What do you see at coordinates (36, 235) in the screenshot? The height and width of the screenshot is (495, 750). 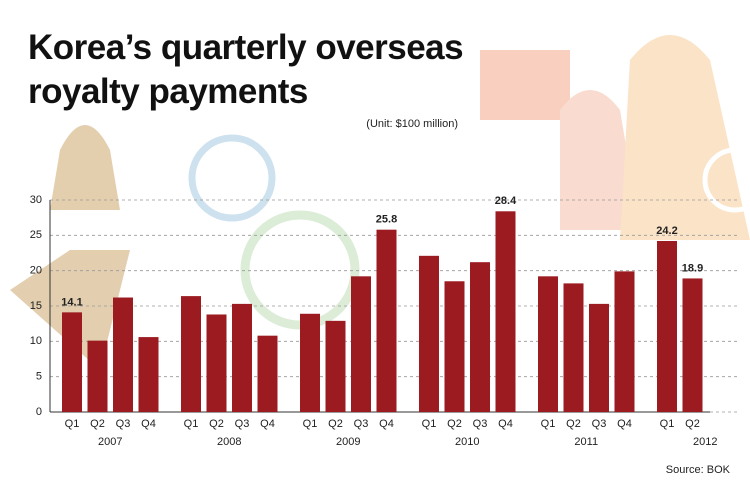 I see `y-tick-label: 25` at bounding box center [36, 235].